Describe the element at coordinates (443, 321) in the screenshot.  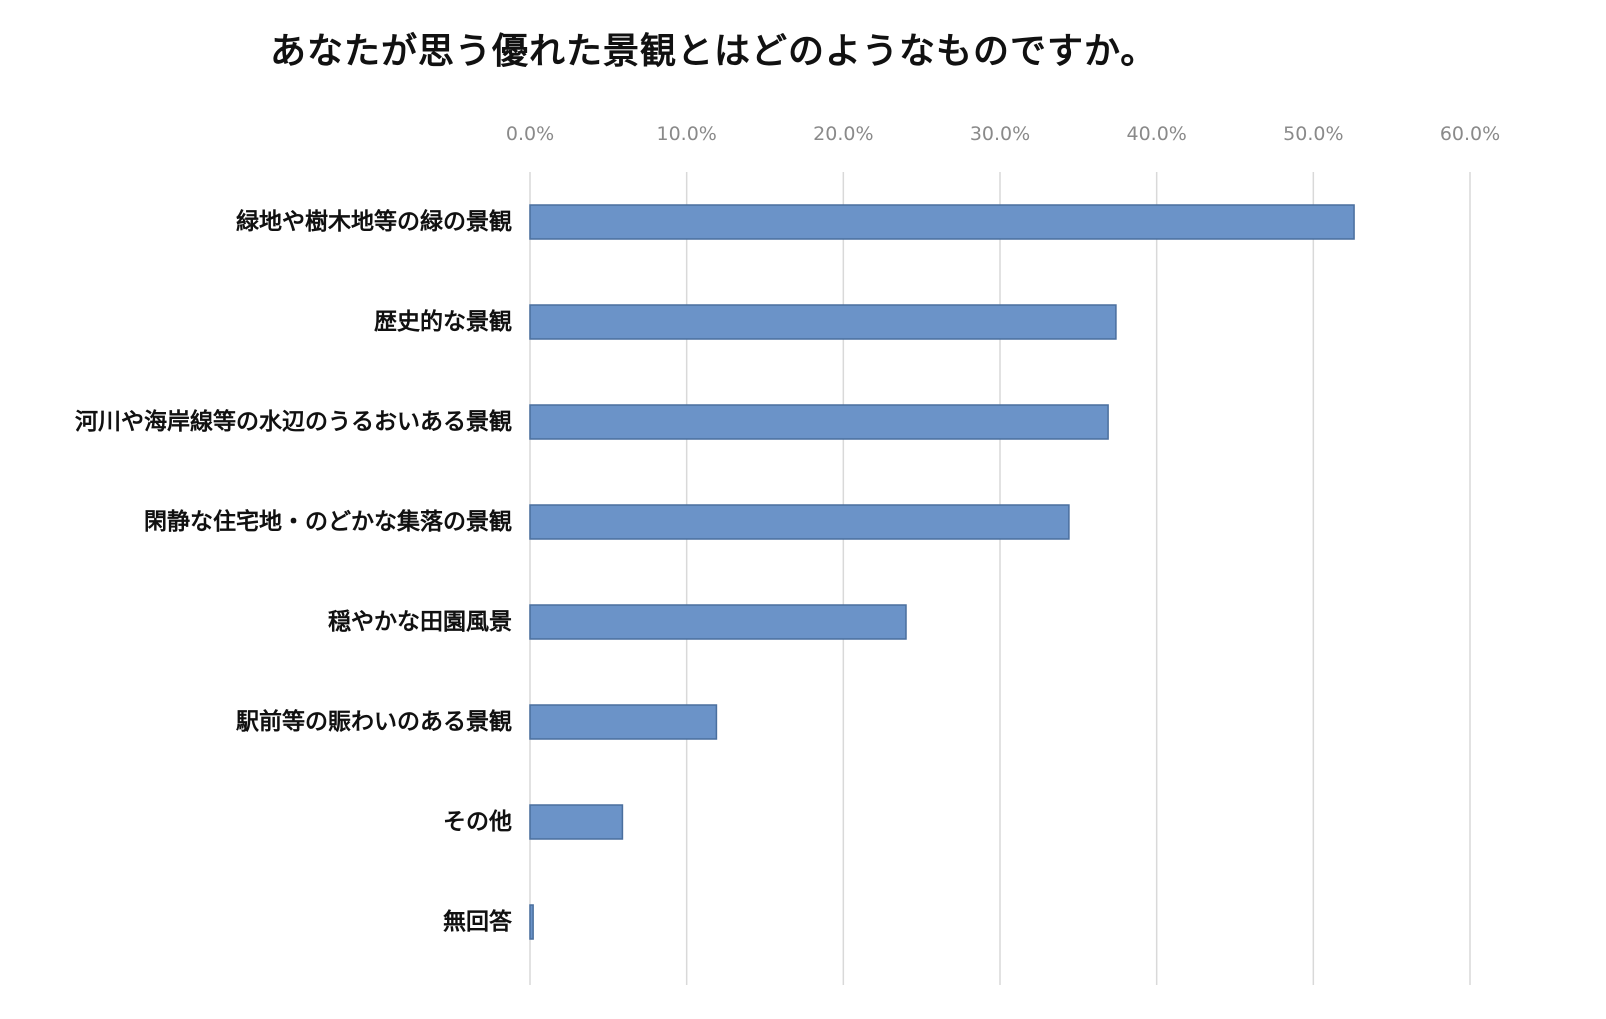
I see `category-label: 歴史的な景観` at that location.